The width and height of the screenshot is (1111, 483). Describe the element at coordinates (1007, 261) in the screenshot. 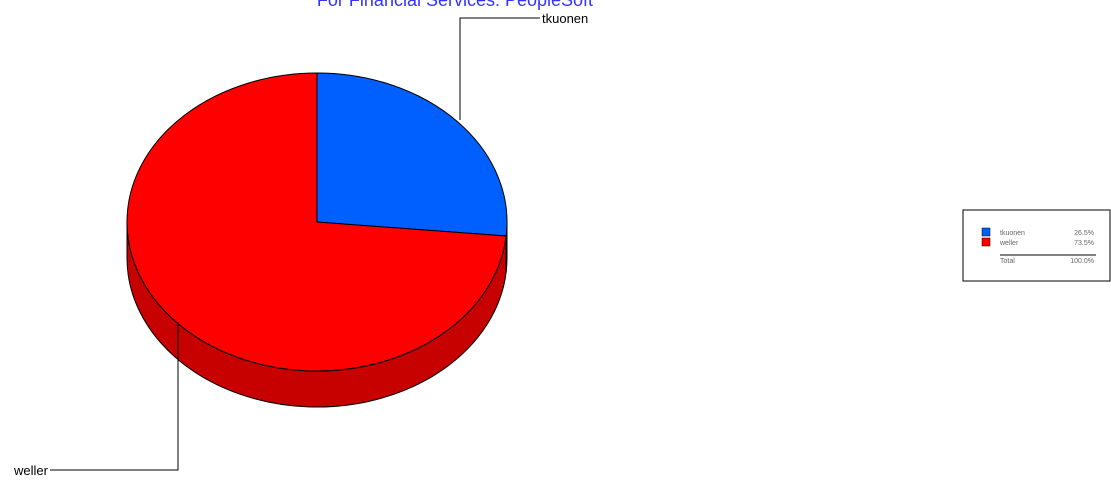

I see `legend-total-name: Total` at that location.